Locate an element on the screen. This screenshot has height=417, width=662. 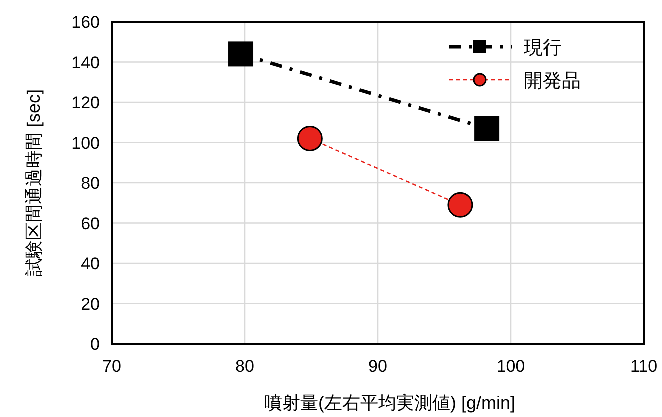
y-tick-label: 20 is located at coordinates (90, 304).